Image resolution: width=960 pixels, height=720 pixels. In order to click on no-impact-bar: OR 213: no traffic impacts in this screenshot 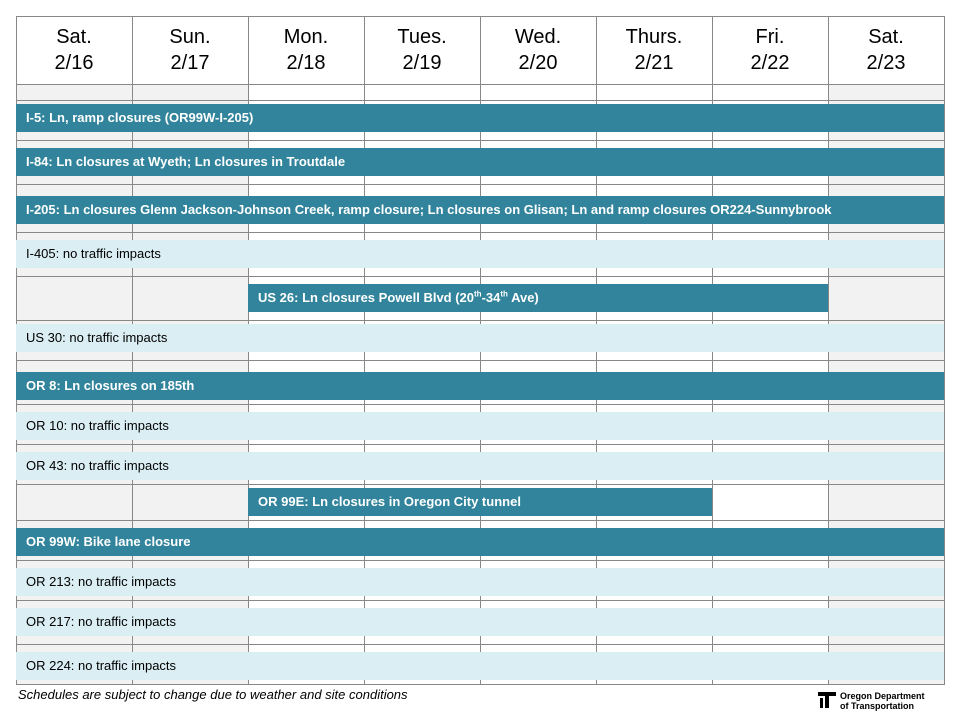, I will do `click(480, 582)`.